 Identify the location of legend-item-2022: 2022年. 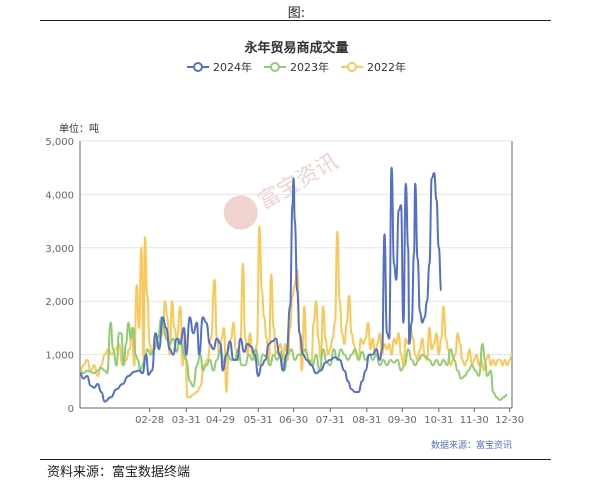
(373, 67).